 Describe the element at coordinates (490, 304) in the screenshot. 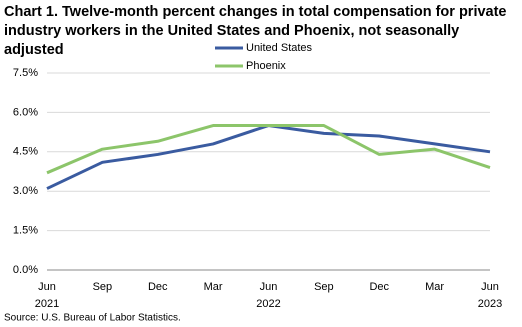

I see `x-year-label: 2023` at that location.